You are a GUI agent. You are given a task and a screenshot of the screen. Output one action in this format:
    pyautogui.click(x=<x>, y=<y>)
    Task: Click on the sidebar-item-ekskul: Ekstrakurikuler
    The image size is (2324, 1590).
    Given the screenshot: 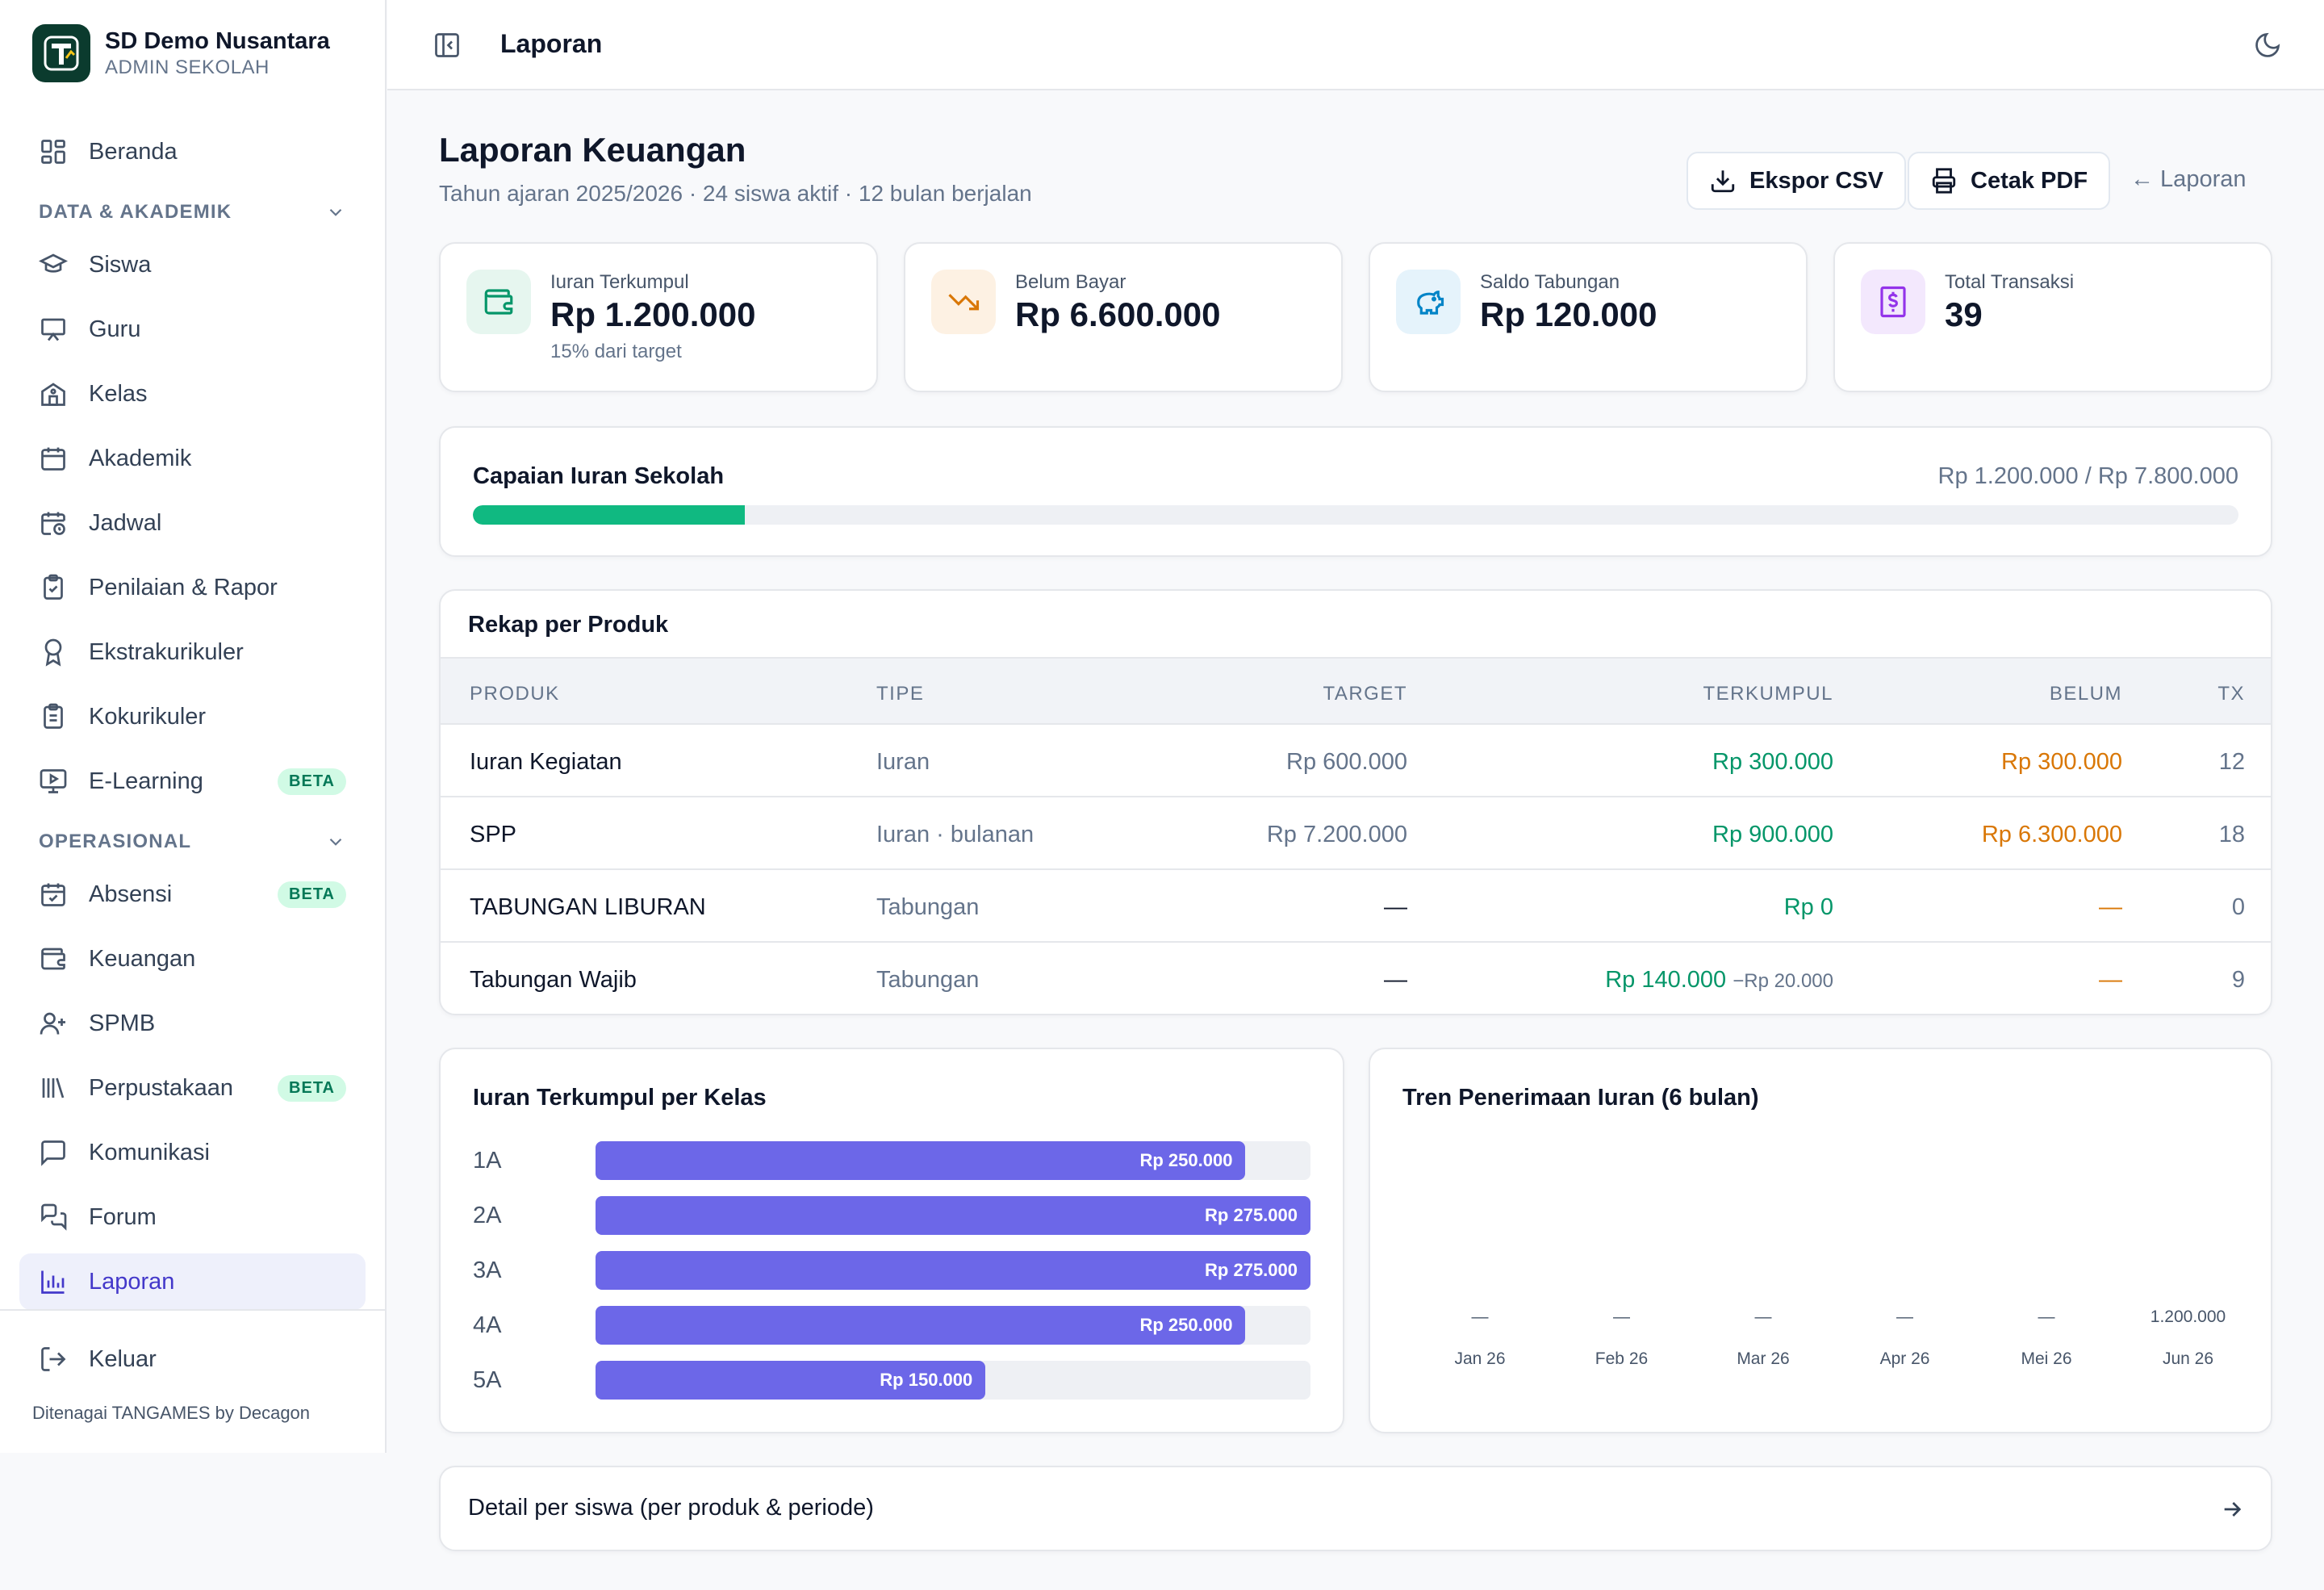 What is the action you would take?
    pyautogui.click(x=192, y=652)
    